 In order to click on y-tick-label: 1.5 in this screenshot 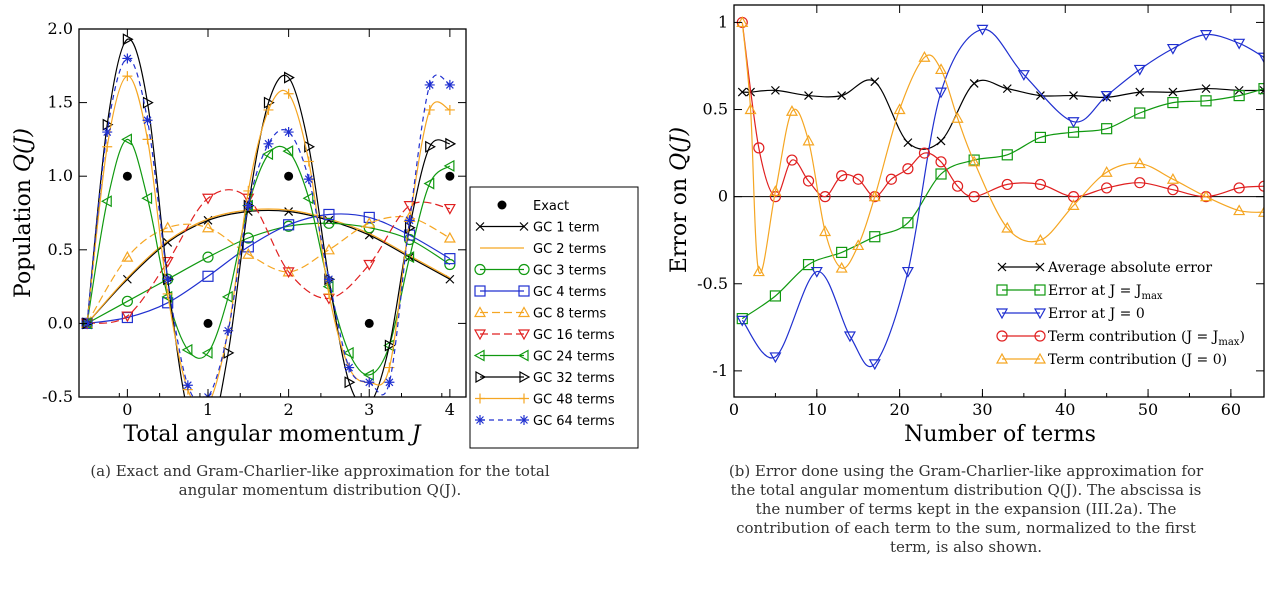, I will do `click(60, 102)`.